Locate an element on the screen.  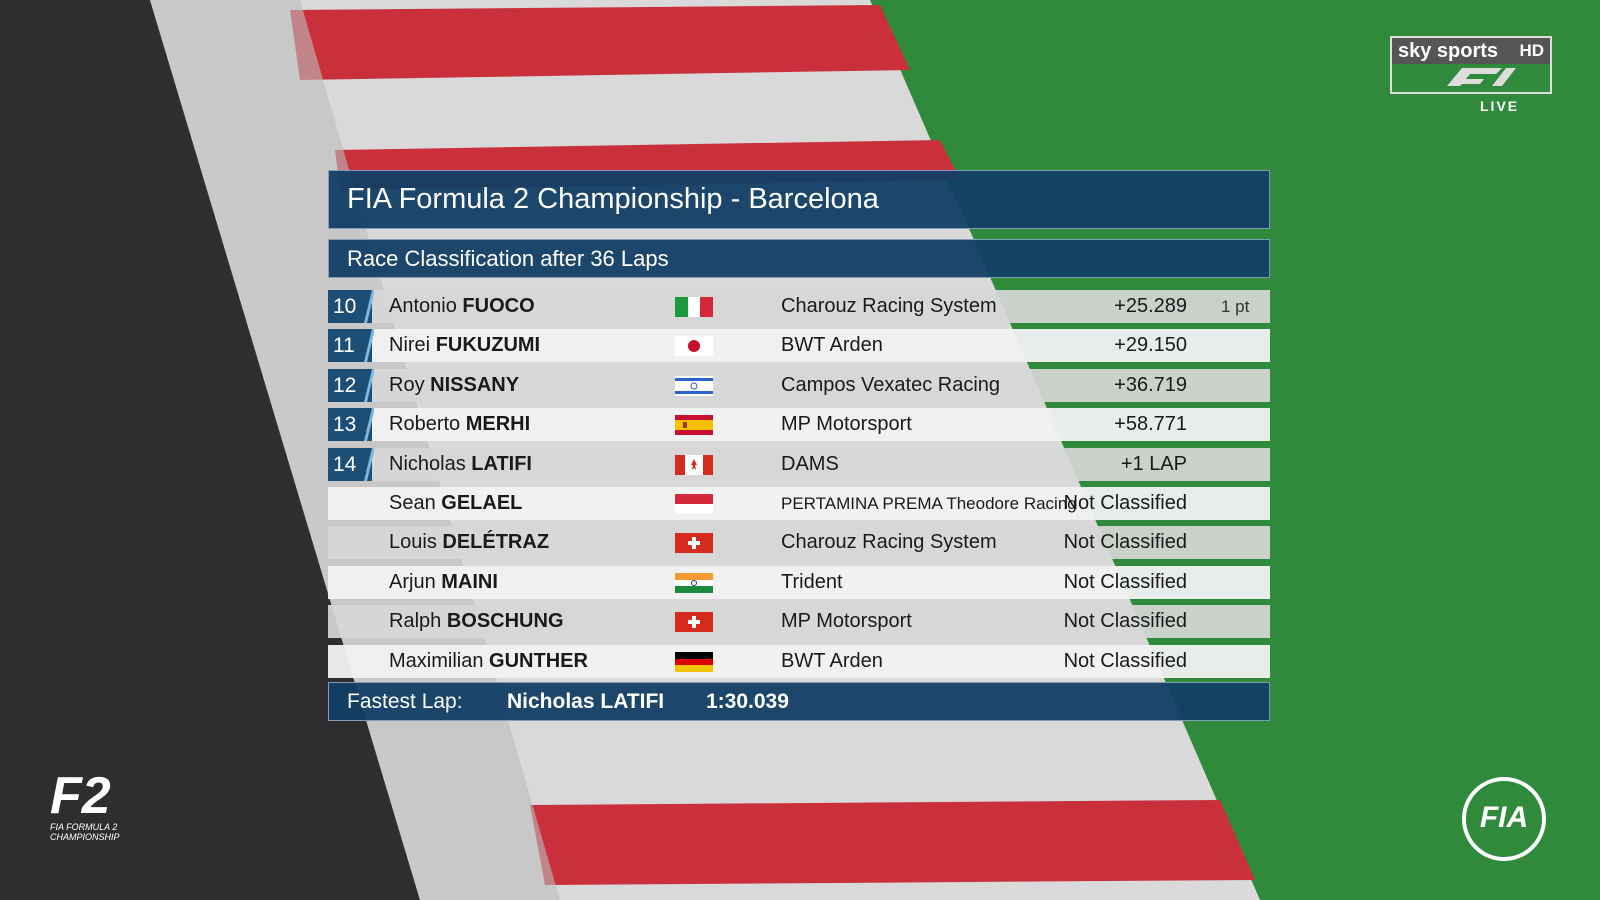
subtitle-bar: Race Classification after 36 Laps is located at coordinates (799, 258).